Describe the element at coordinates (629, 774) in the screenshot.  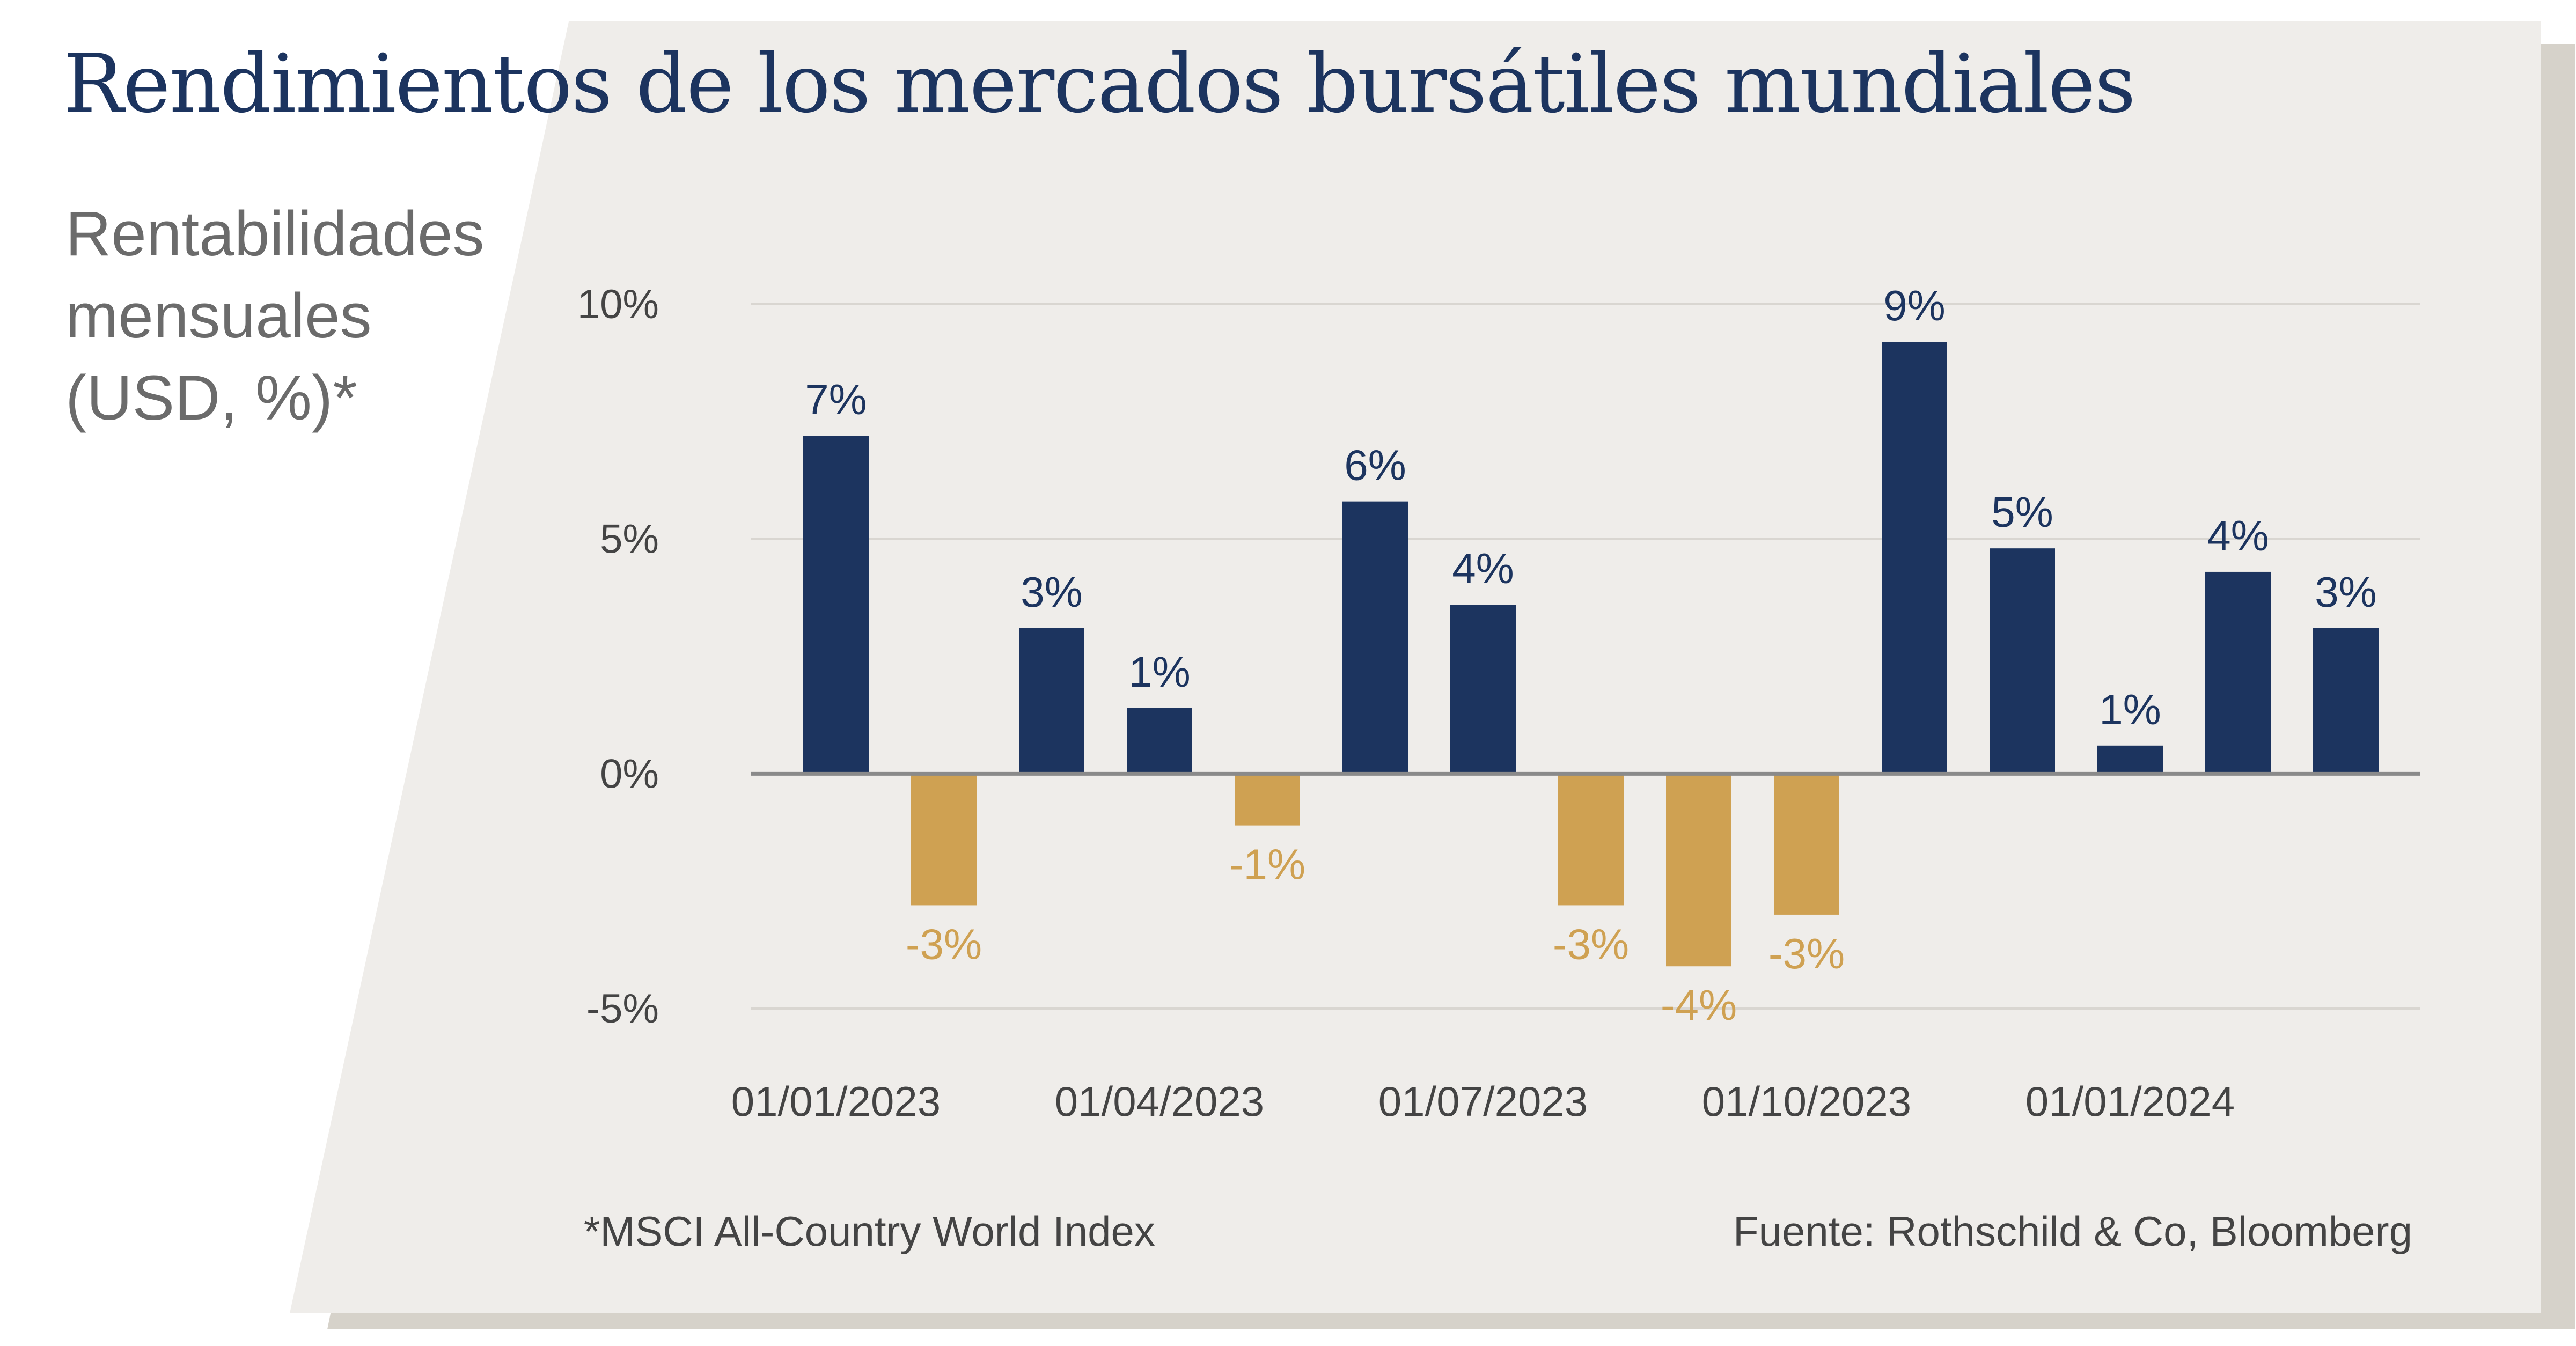
I see `y-tick-label: 0%` at that location.